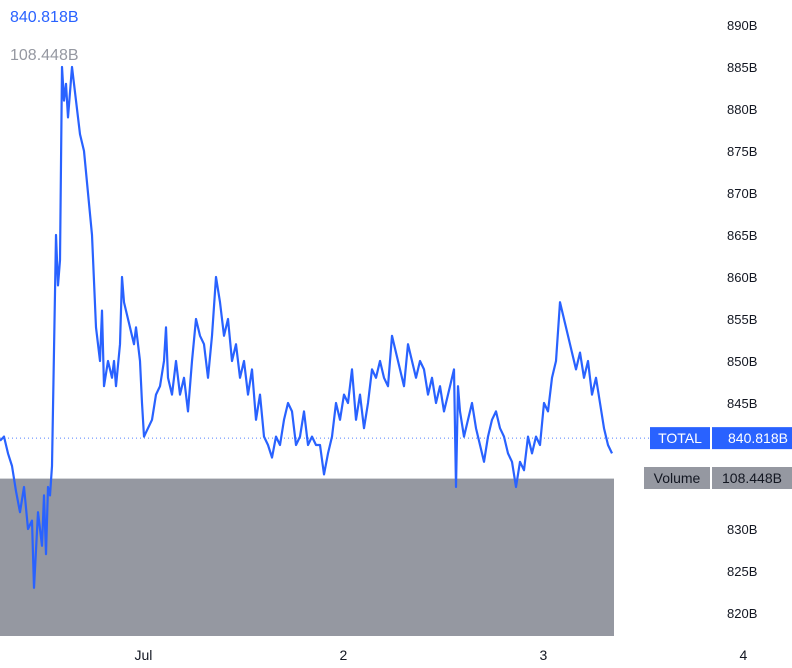 Image resolution: width=792 pixels, height=668 pixels. I want to click on x-tick-label: 3, so click(544, 655).